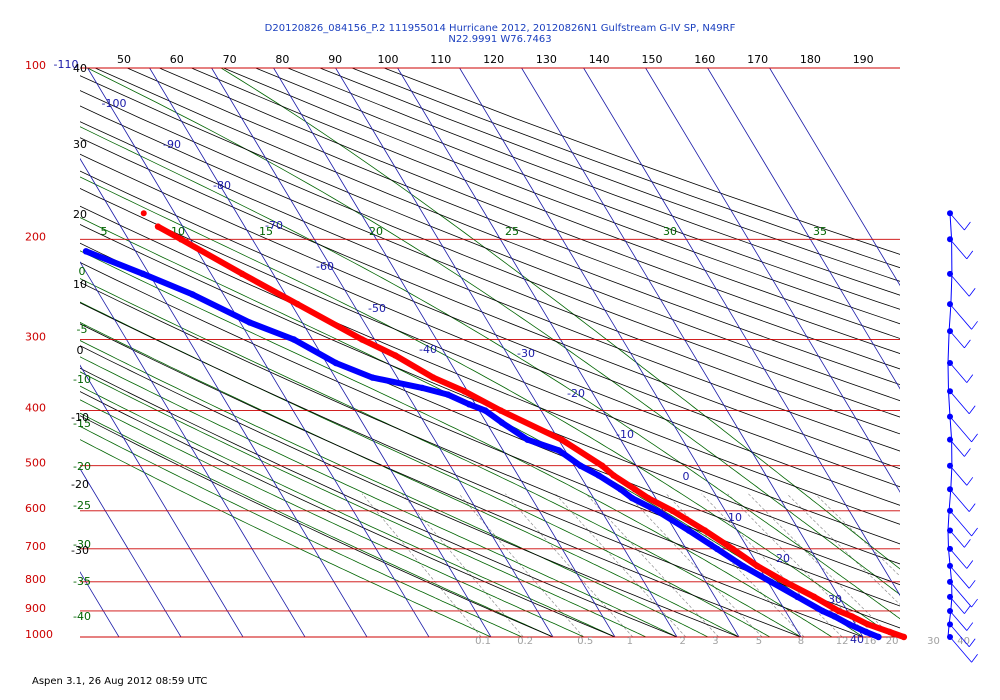 This screenshot has height=700, width=1000. Describe the element at coordinates (870, 641) in the screenshot. I see `mixing-ratio-label: 16` at that location.